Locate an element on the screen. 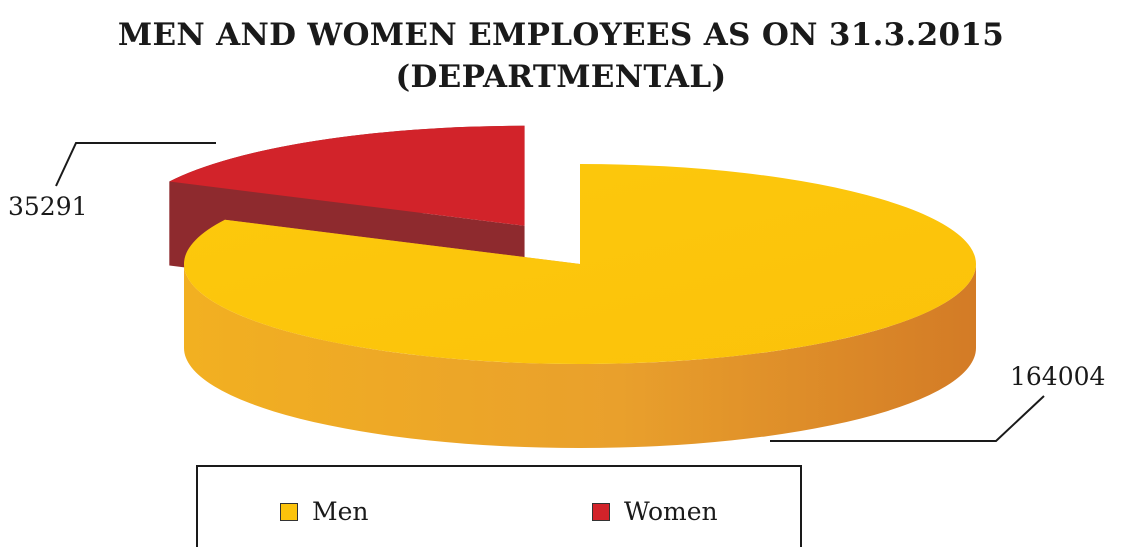  data-label-men: 164004 is located at coordinates (1058, 376).